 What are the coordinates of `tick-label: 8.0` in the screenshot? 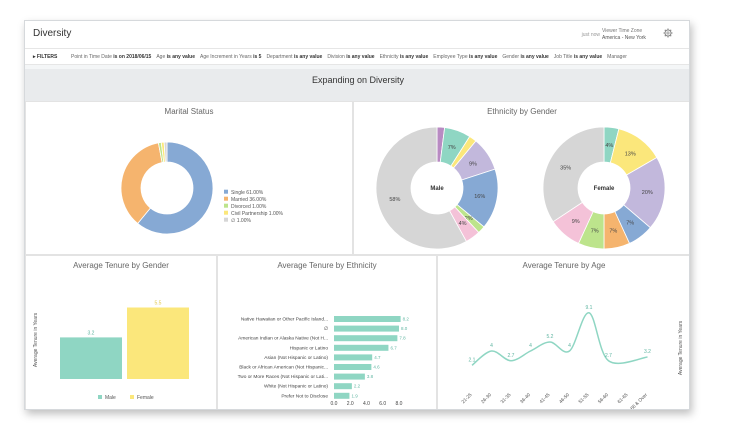 It's located at (399, 404).